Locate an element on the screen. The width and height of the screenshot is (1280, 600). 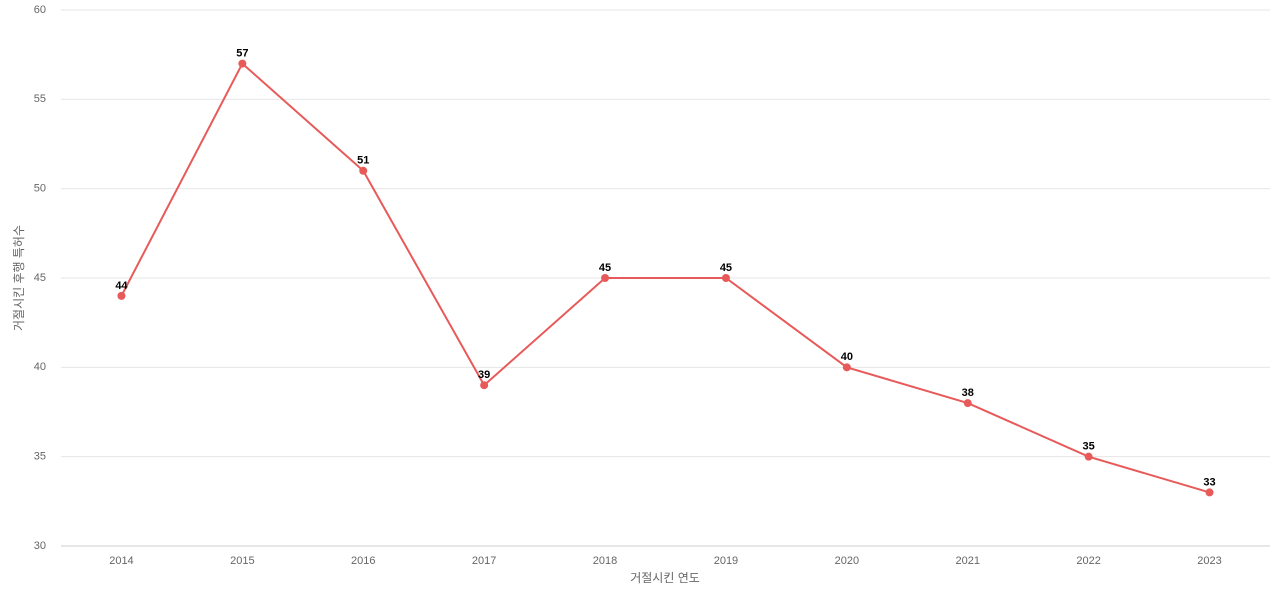
x-tick-label: 2014 is located at coordinates (121, 561).